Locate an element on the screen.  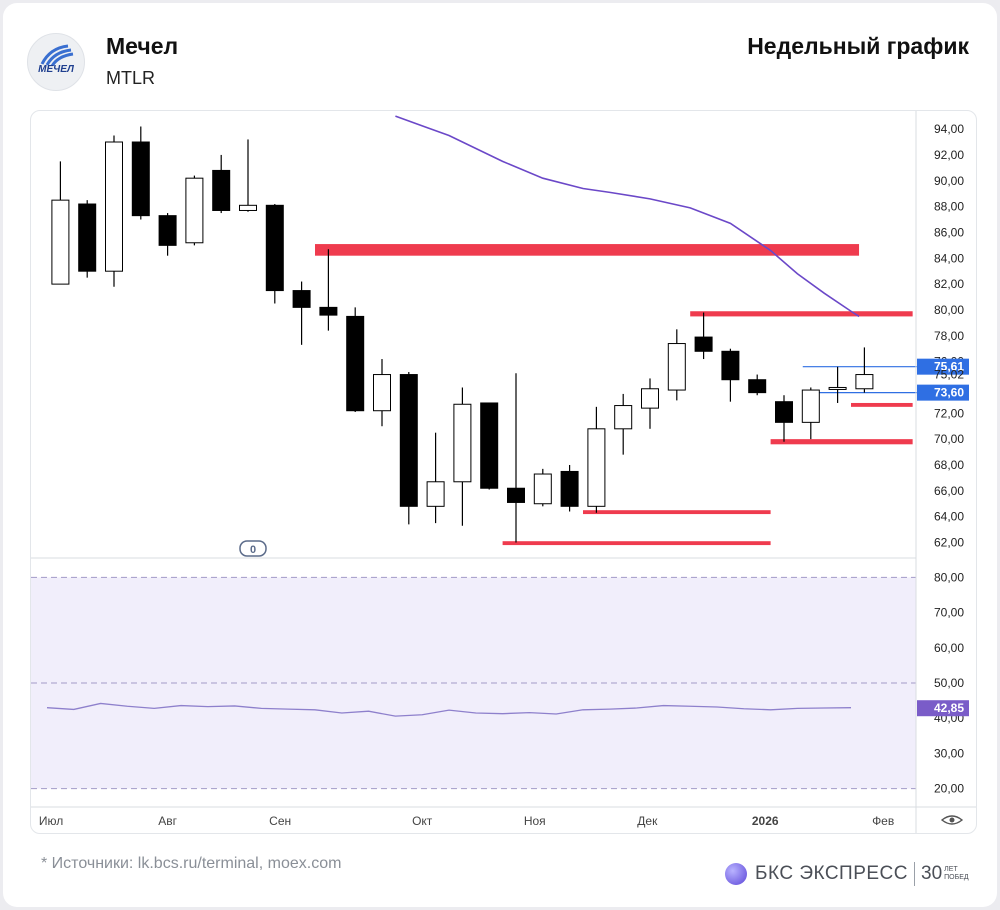
price-tick-label: 94,00 is located at coordinates (949, 129).